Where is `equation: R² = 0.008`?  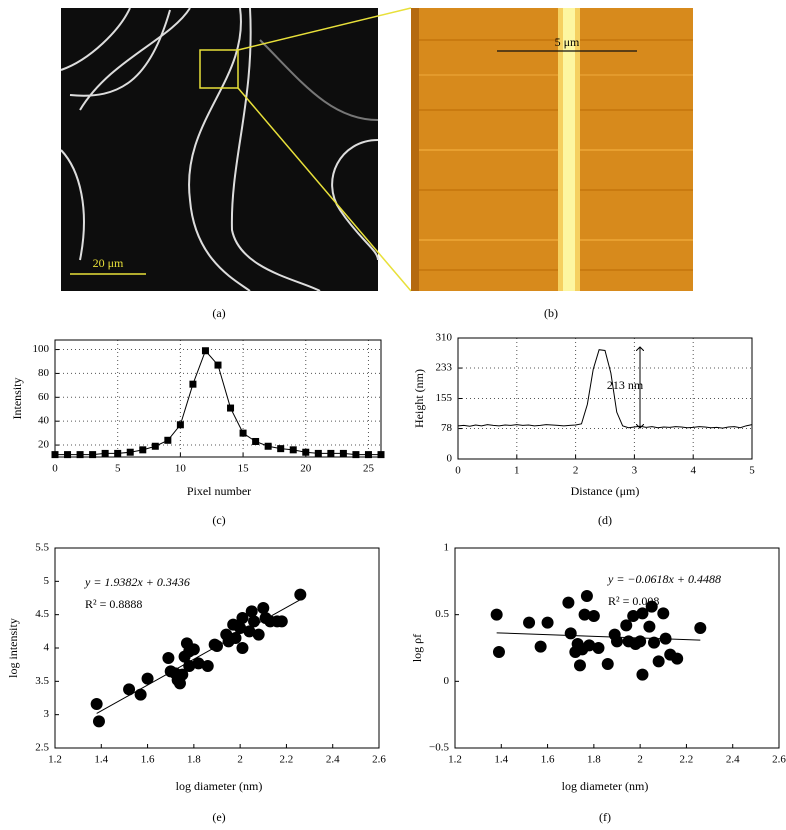
equation: R² = 0.008 is located at coordinates (633, 601).